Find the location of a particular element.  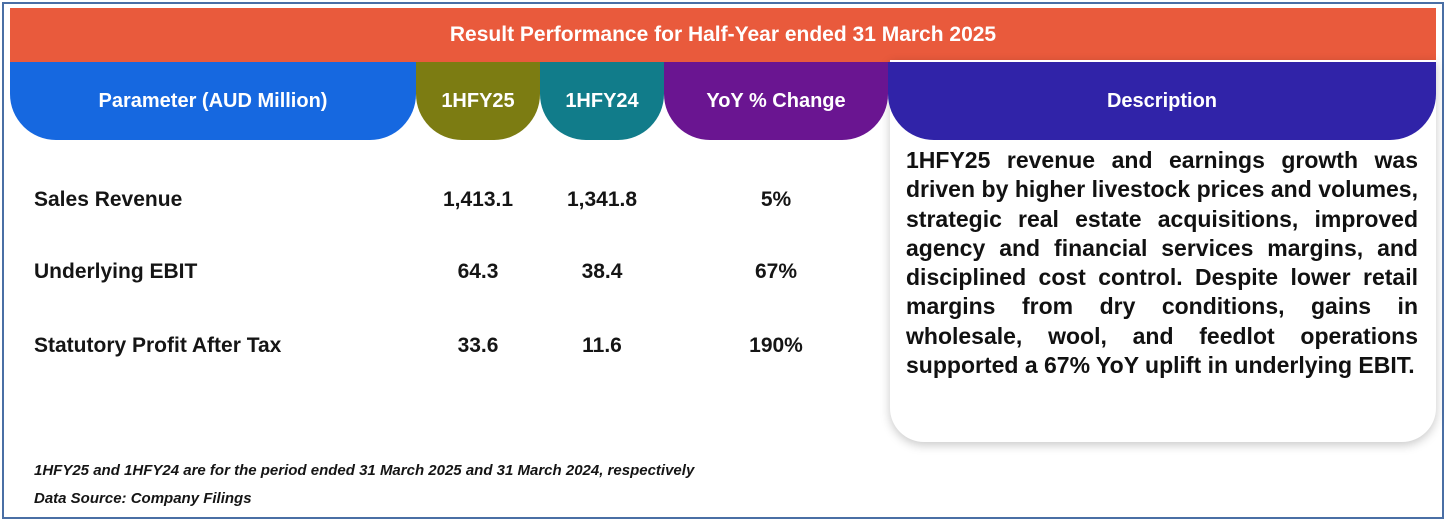

table-row: Sales Revenue 1,413.1 1,341.8 5% is located at coordinates (440, 200).